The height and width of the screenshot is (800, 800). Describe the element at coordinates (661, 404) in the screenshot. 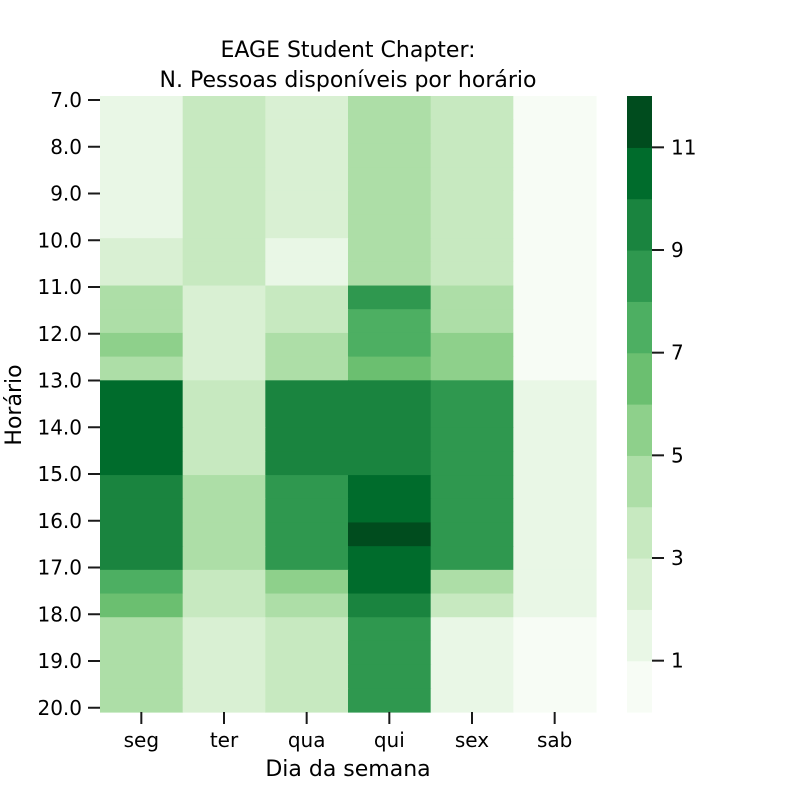

I see `colorbar: 1 3 5 7 9 11` at that location.